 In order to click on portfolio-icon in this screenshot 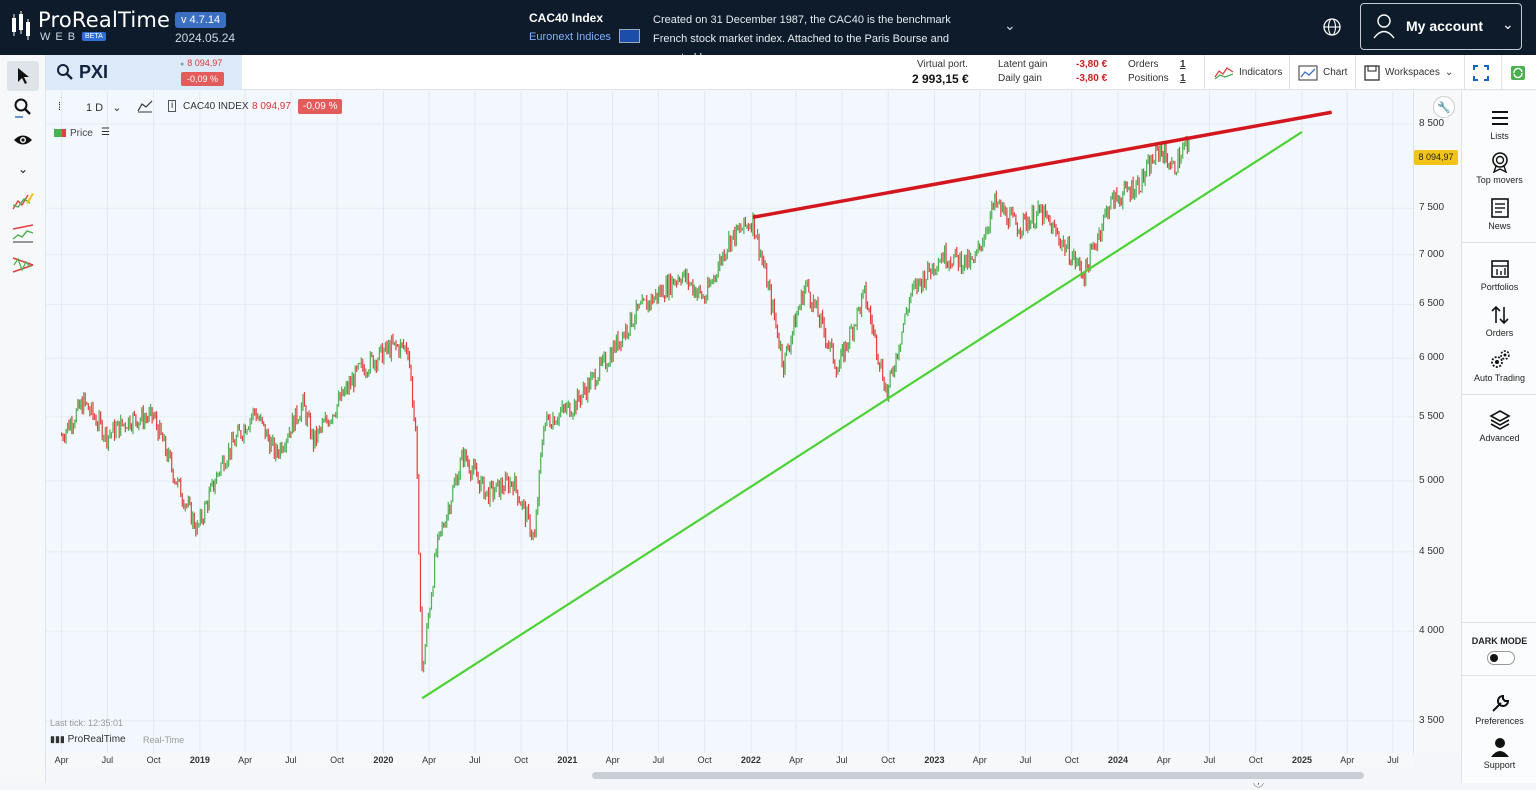, I will do `click(1499, 269)`.